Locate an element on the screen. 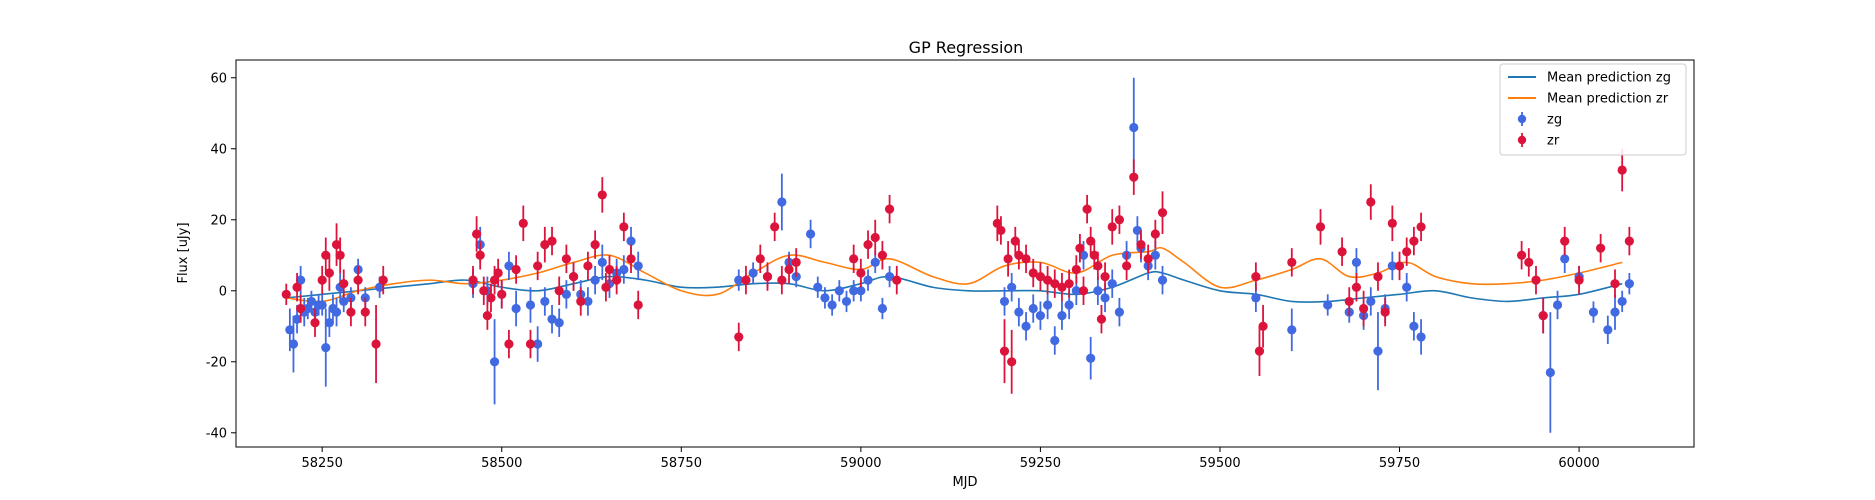  y-tick-label: 40 is located at coordinates (218, 149).